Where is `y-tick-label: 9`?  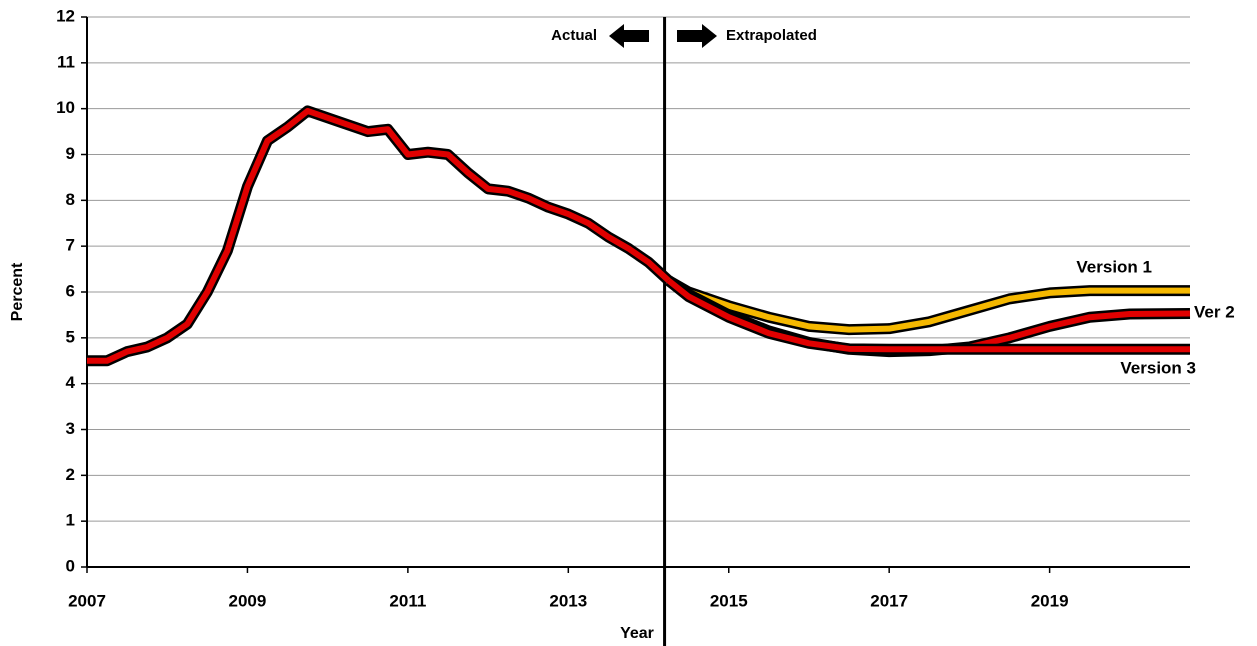 y-tick-label: 9 is located at coordinates (70, 153).